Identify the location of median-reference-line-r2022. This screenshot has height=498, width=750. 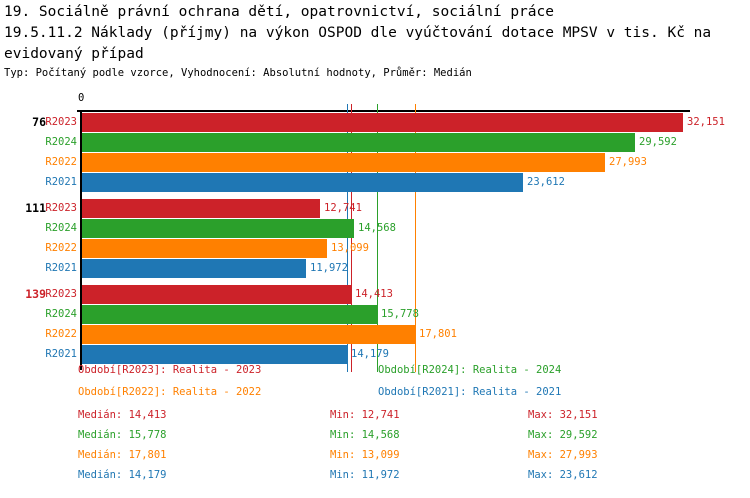
(415, 238).